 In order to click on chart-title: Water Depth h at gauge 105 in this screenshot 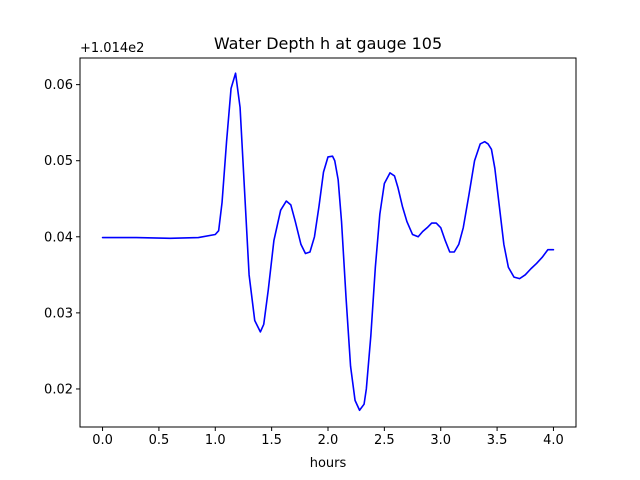, I will do `click(328, 43)`.